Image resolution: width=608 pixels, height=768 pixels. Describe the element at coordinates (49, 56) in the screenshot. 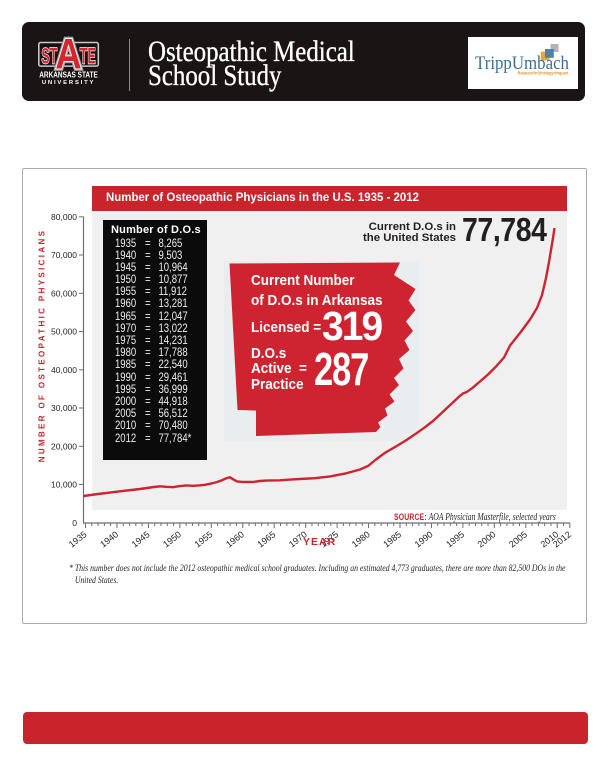

I see `svg-text: ST` at that location.